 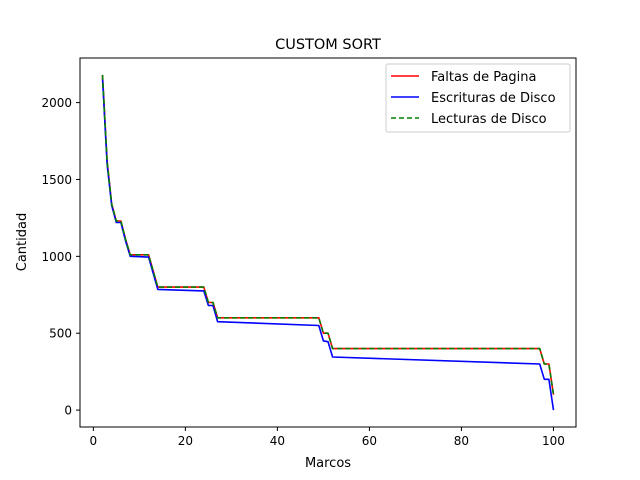 I want to click on x-axis-label: Marcos, so click(x=328, y=463).